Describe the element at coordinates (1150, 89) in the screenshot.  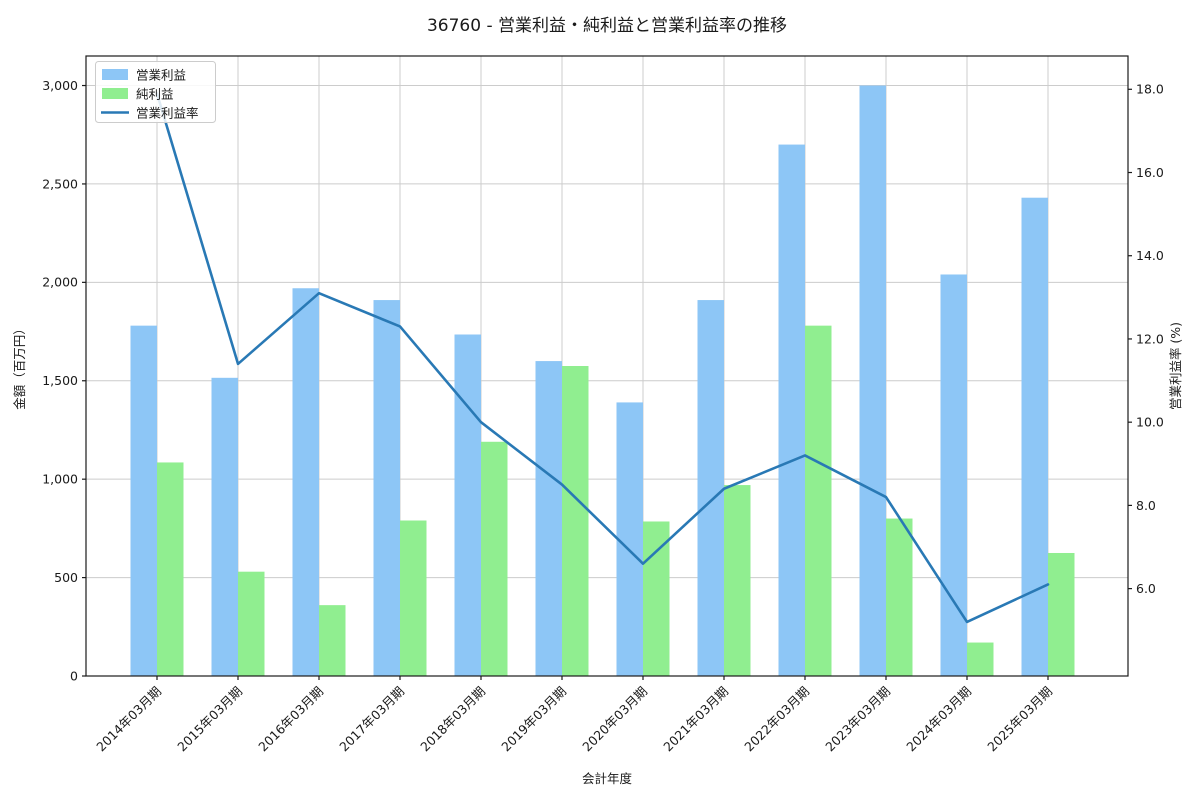
I see `y-right-tick-label: 18.0` at that location.